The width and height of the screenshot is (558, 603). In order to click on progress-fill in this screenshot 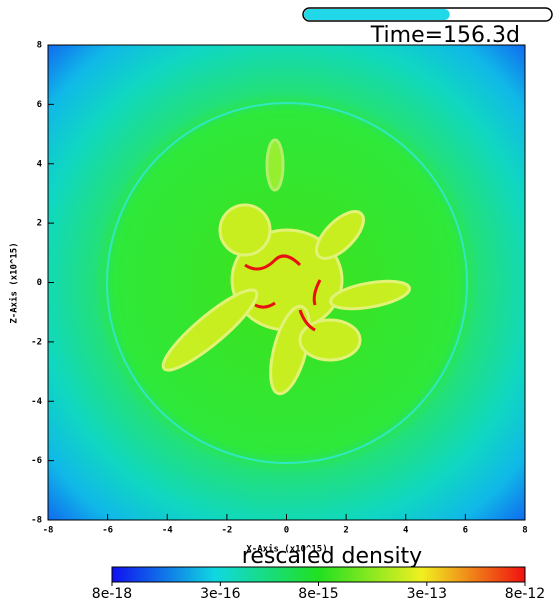, I will do `click(377, 14)`.